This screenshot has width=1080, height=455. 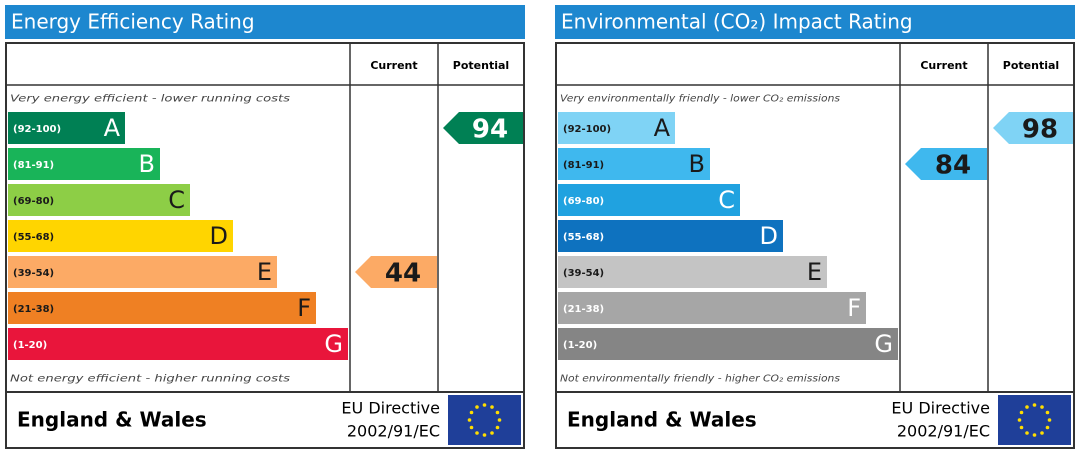 I want to click on current-value: 84, so click(x=953, y=166).